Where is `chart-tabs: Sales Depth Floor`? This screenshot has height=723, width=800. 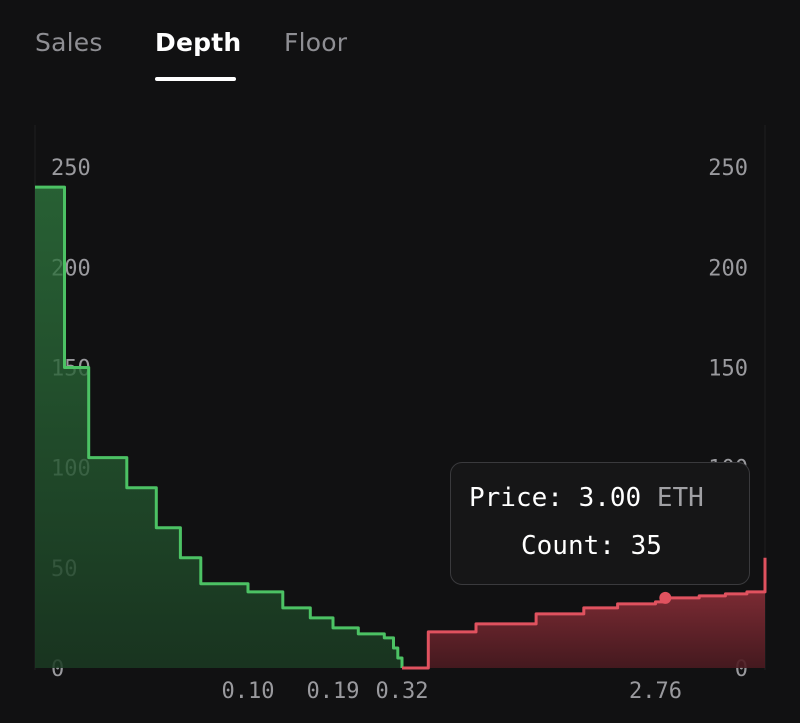 chart-tabs: Sales Depth Floor is located at coordinates (400, 45).